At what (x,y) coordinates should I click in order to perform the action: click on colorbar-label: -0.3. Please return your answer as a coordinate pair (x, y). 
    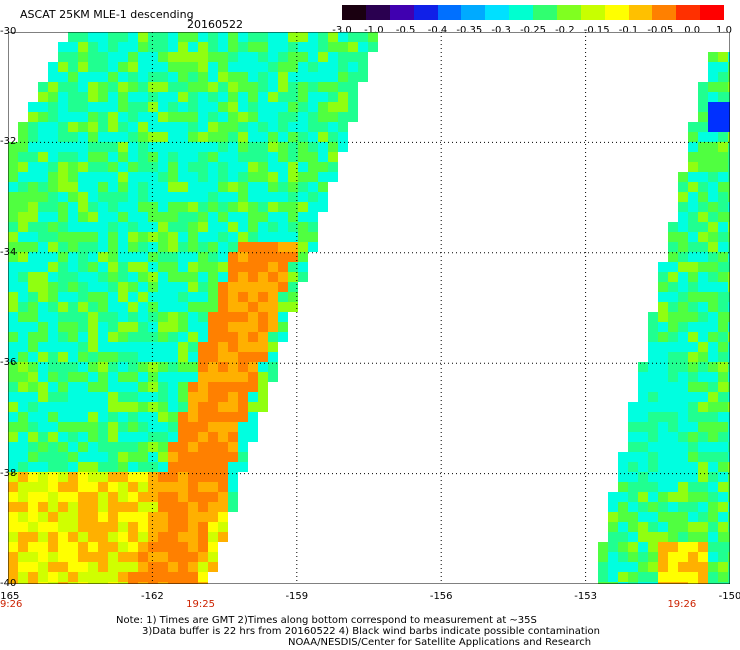
    Looking at the image, I should click on (501, 30).